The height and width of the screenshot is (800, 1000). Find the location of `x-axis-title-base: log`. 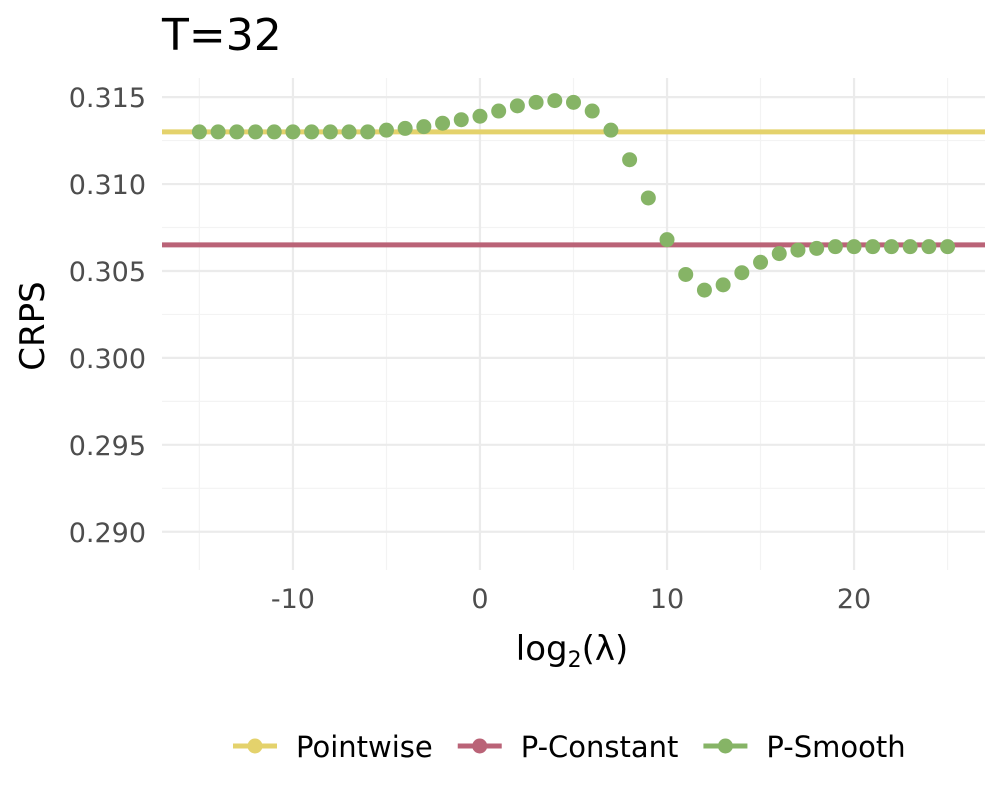

x-axis-title-base: log is located at coordinates (542, 649).